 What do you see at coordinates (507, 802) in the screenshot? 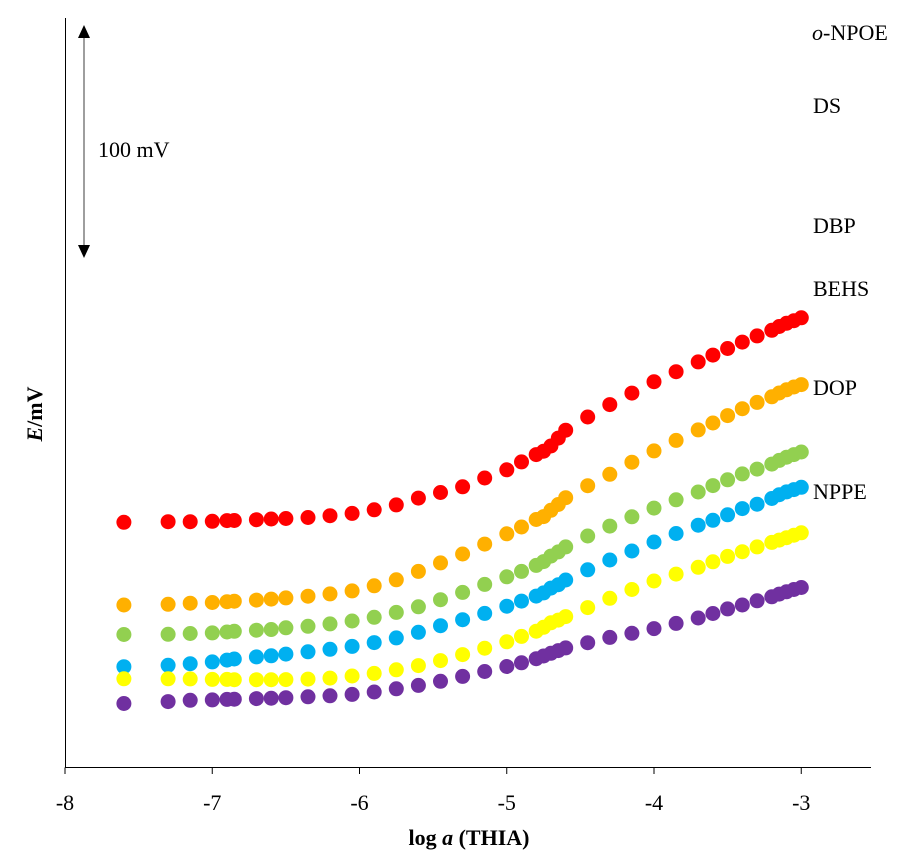
I see `x-tick-label: -5` at bounding box center [507, 802].